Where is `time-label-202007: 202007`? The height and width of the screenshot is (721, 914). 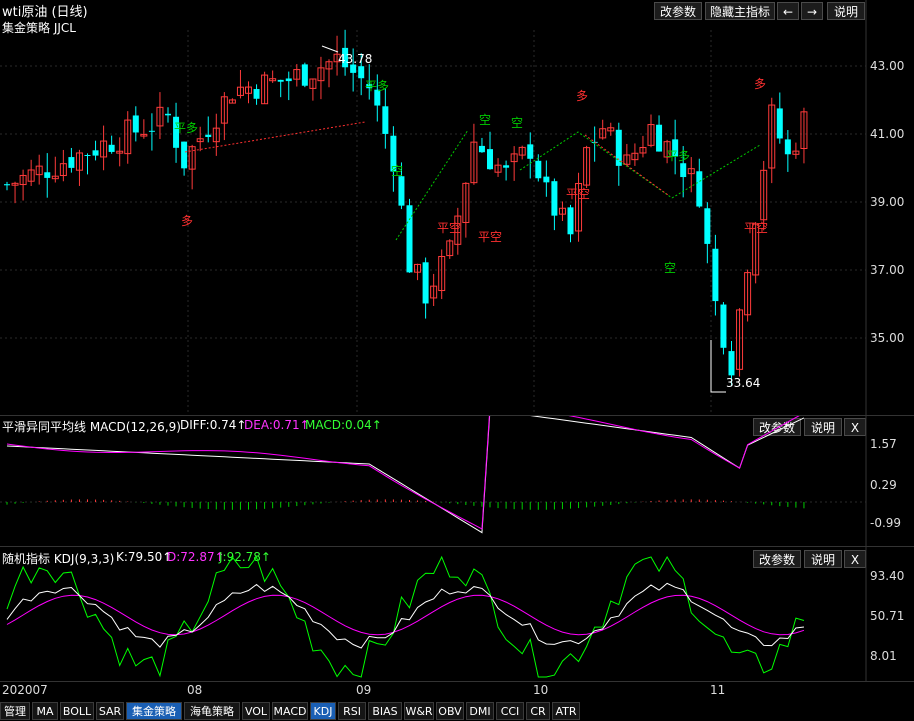 time-label-202007: 202007 is located at coordinates (25, 690).